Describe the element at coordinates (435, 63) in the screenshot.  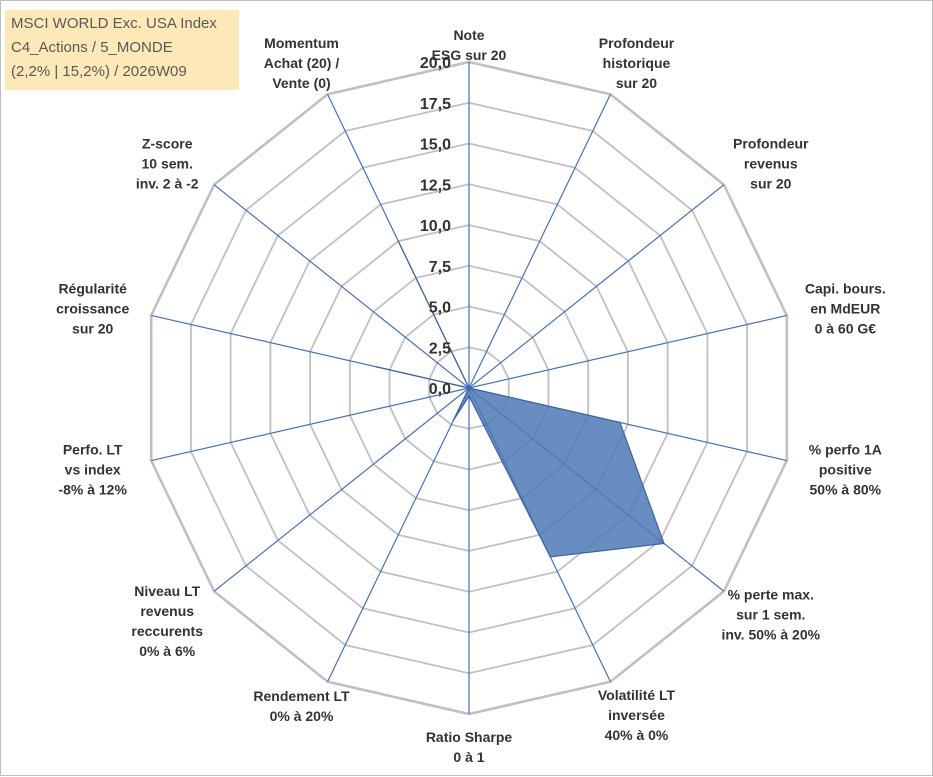
I see `tick-label-8: 20,0` at that location.